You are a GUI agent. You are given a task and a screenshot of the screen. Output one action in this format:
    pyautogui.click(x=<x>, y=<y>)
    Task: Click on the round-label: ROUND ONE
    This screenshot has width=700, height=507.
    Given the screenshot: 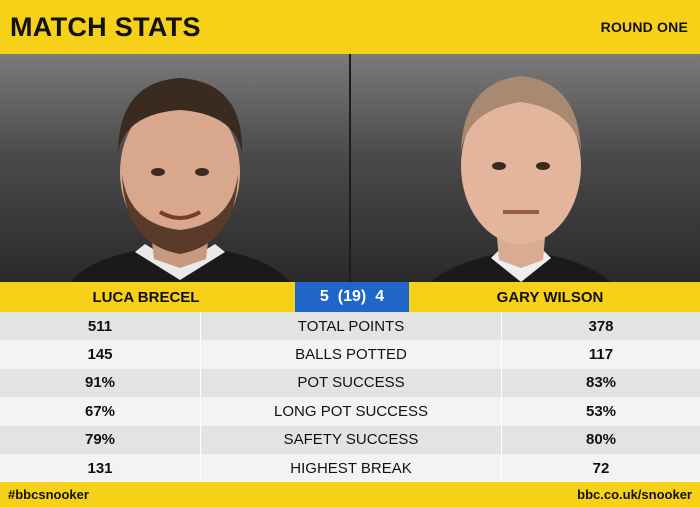 What is the action you would take?
    pyautogui.click(x=644, y=27)
    